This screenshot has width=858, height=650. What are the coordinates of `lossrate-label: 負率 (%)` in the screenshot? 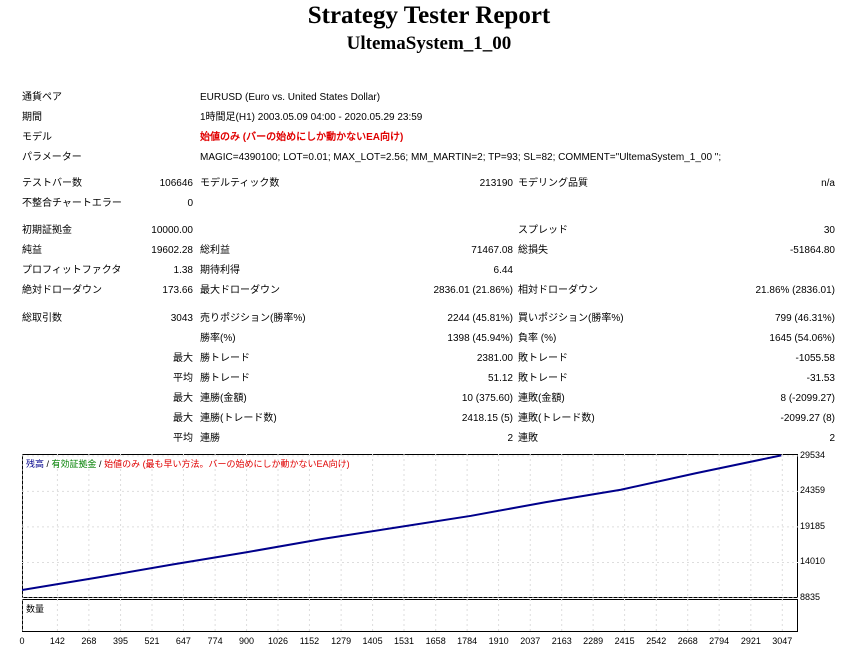 It's located at (537, 338).